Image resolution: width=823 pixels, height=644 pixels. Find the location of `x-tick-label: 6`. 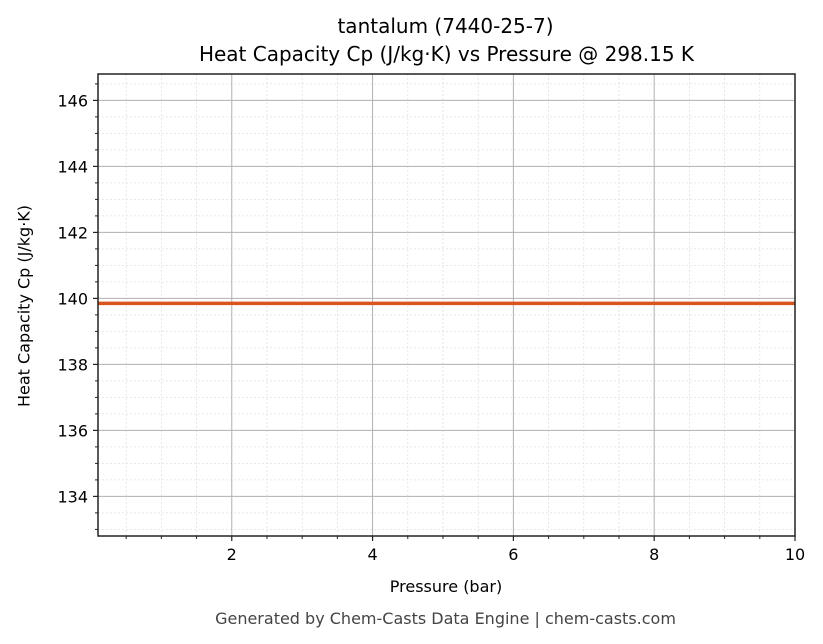

x-tick-label: 6 is located at coordinates (513, 554).